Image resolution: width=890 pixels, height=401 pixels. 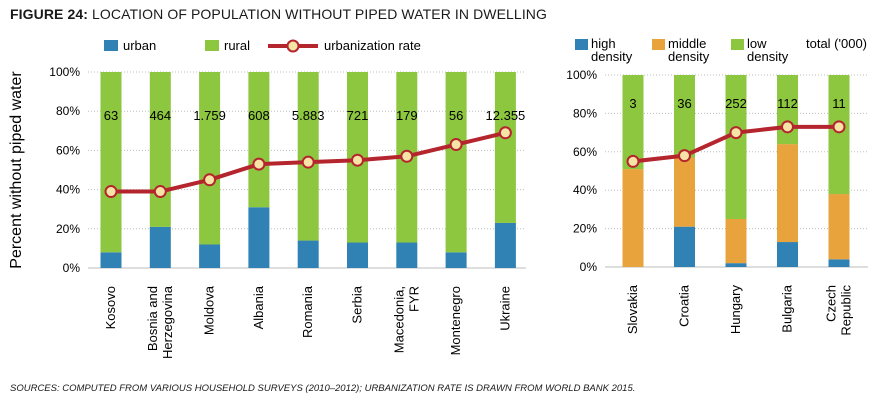 I want to click on chart1-data-label: 5.883, so click(x=308, y=115).